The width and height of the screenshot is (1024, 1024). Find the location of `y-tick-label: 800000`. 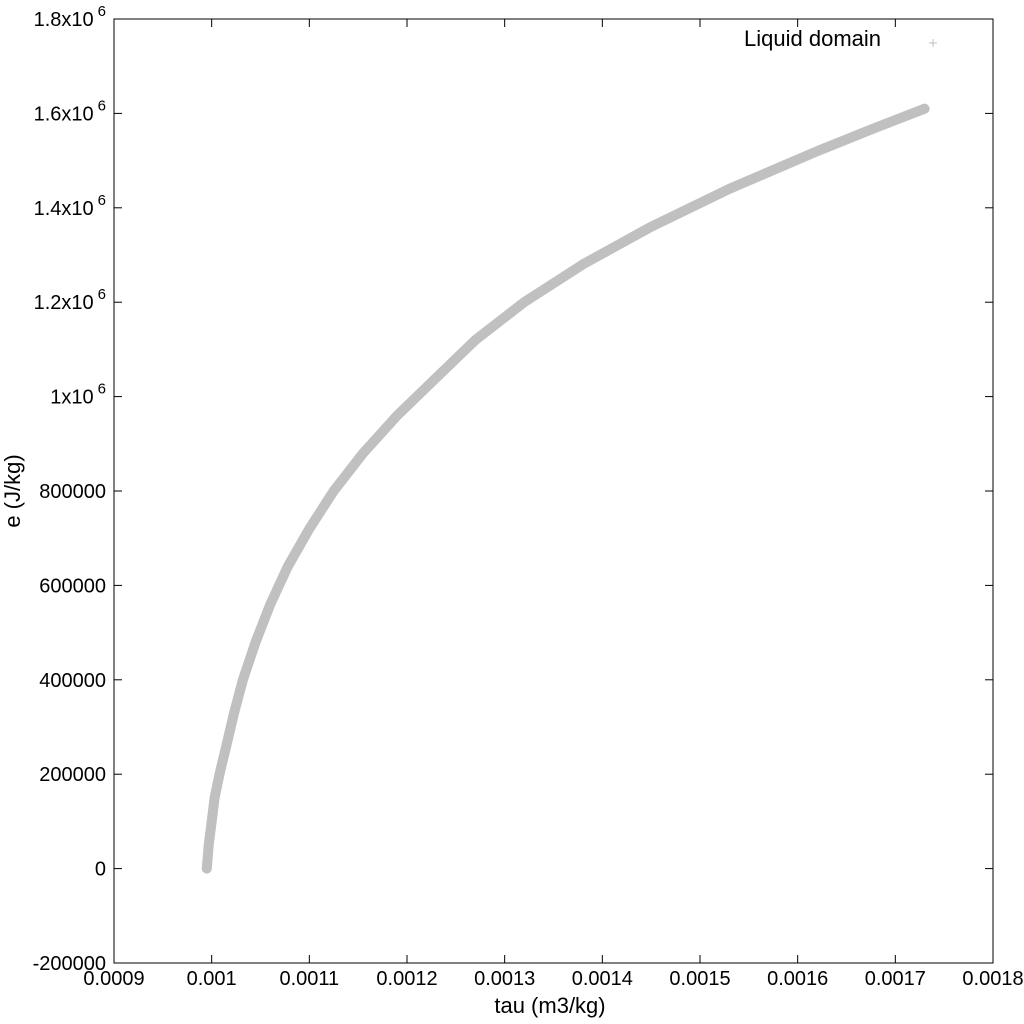

y-tick-label: 800000 is located at coordinates (72, 492).